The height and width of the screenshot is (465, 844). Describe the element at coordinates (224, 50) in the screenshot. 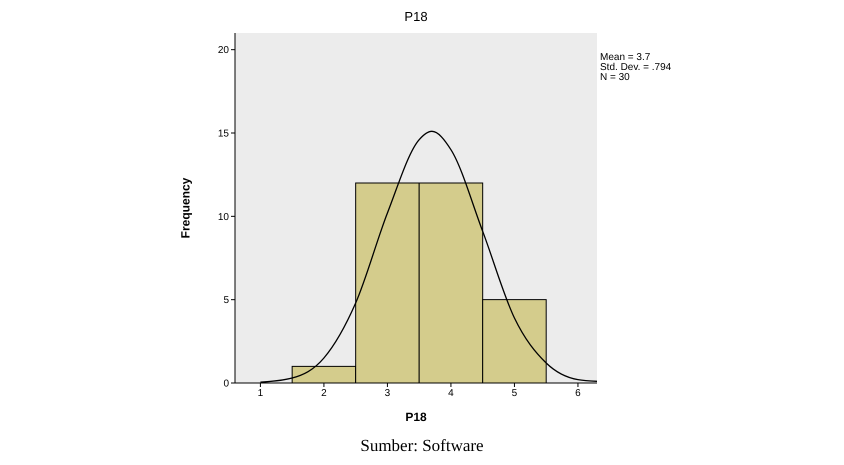

I see `y-tick-label: 20` at that location.